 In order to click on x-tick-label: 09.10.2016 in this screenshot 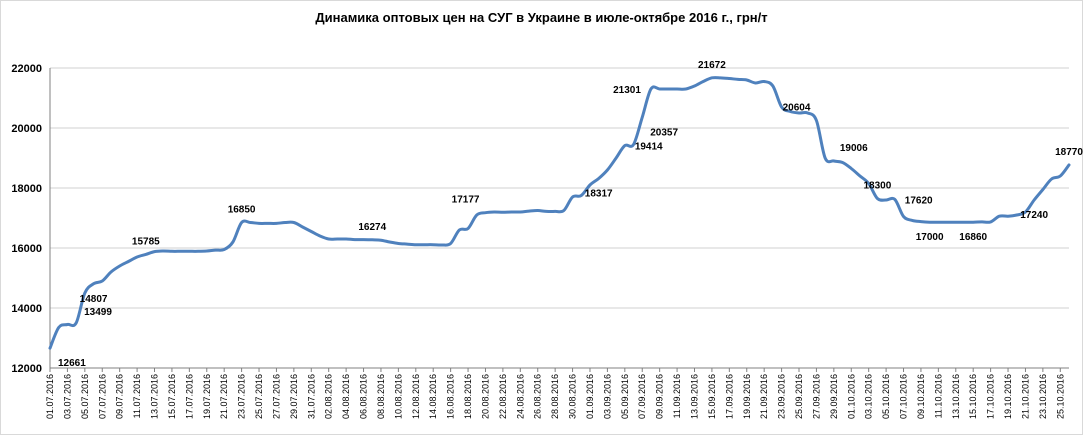, I will do `click(921, 396)`.